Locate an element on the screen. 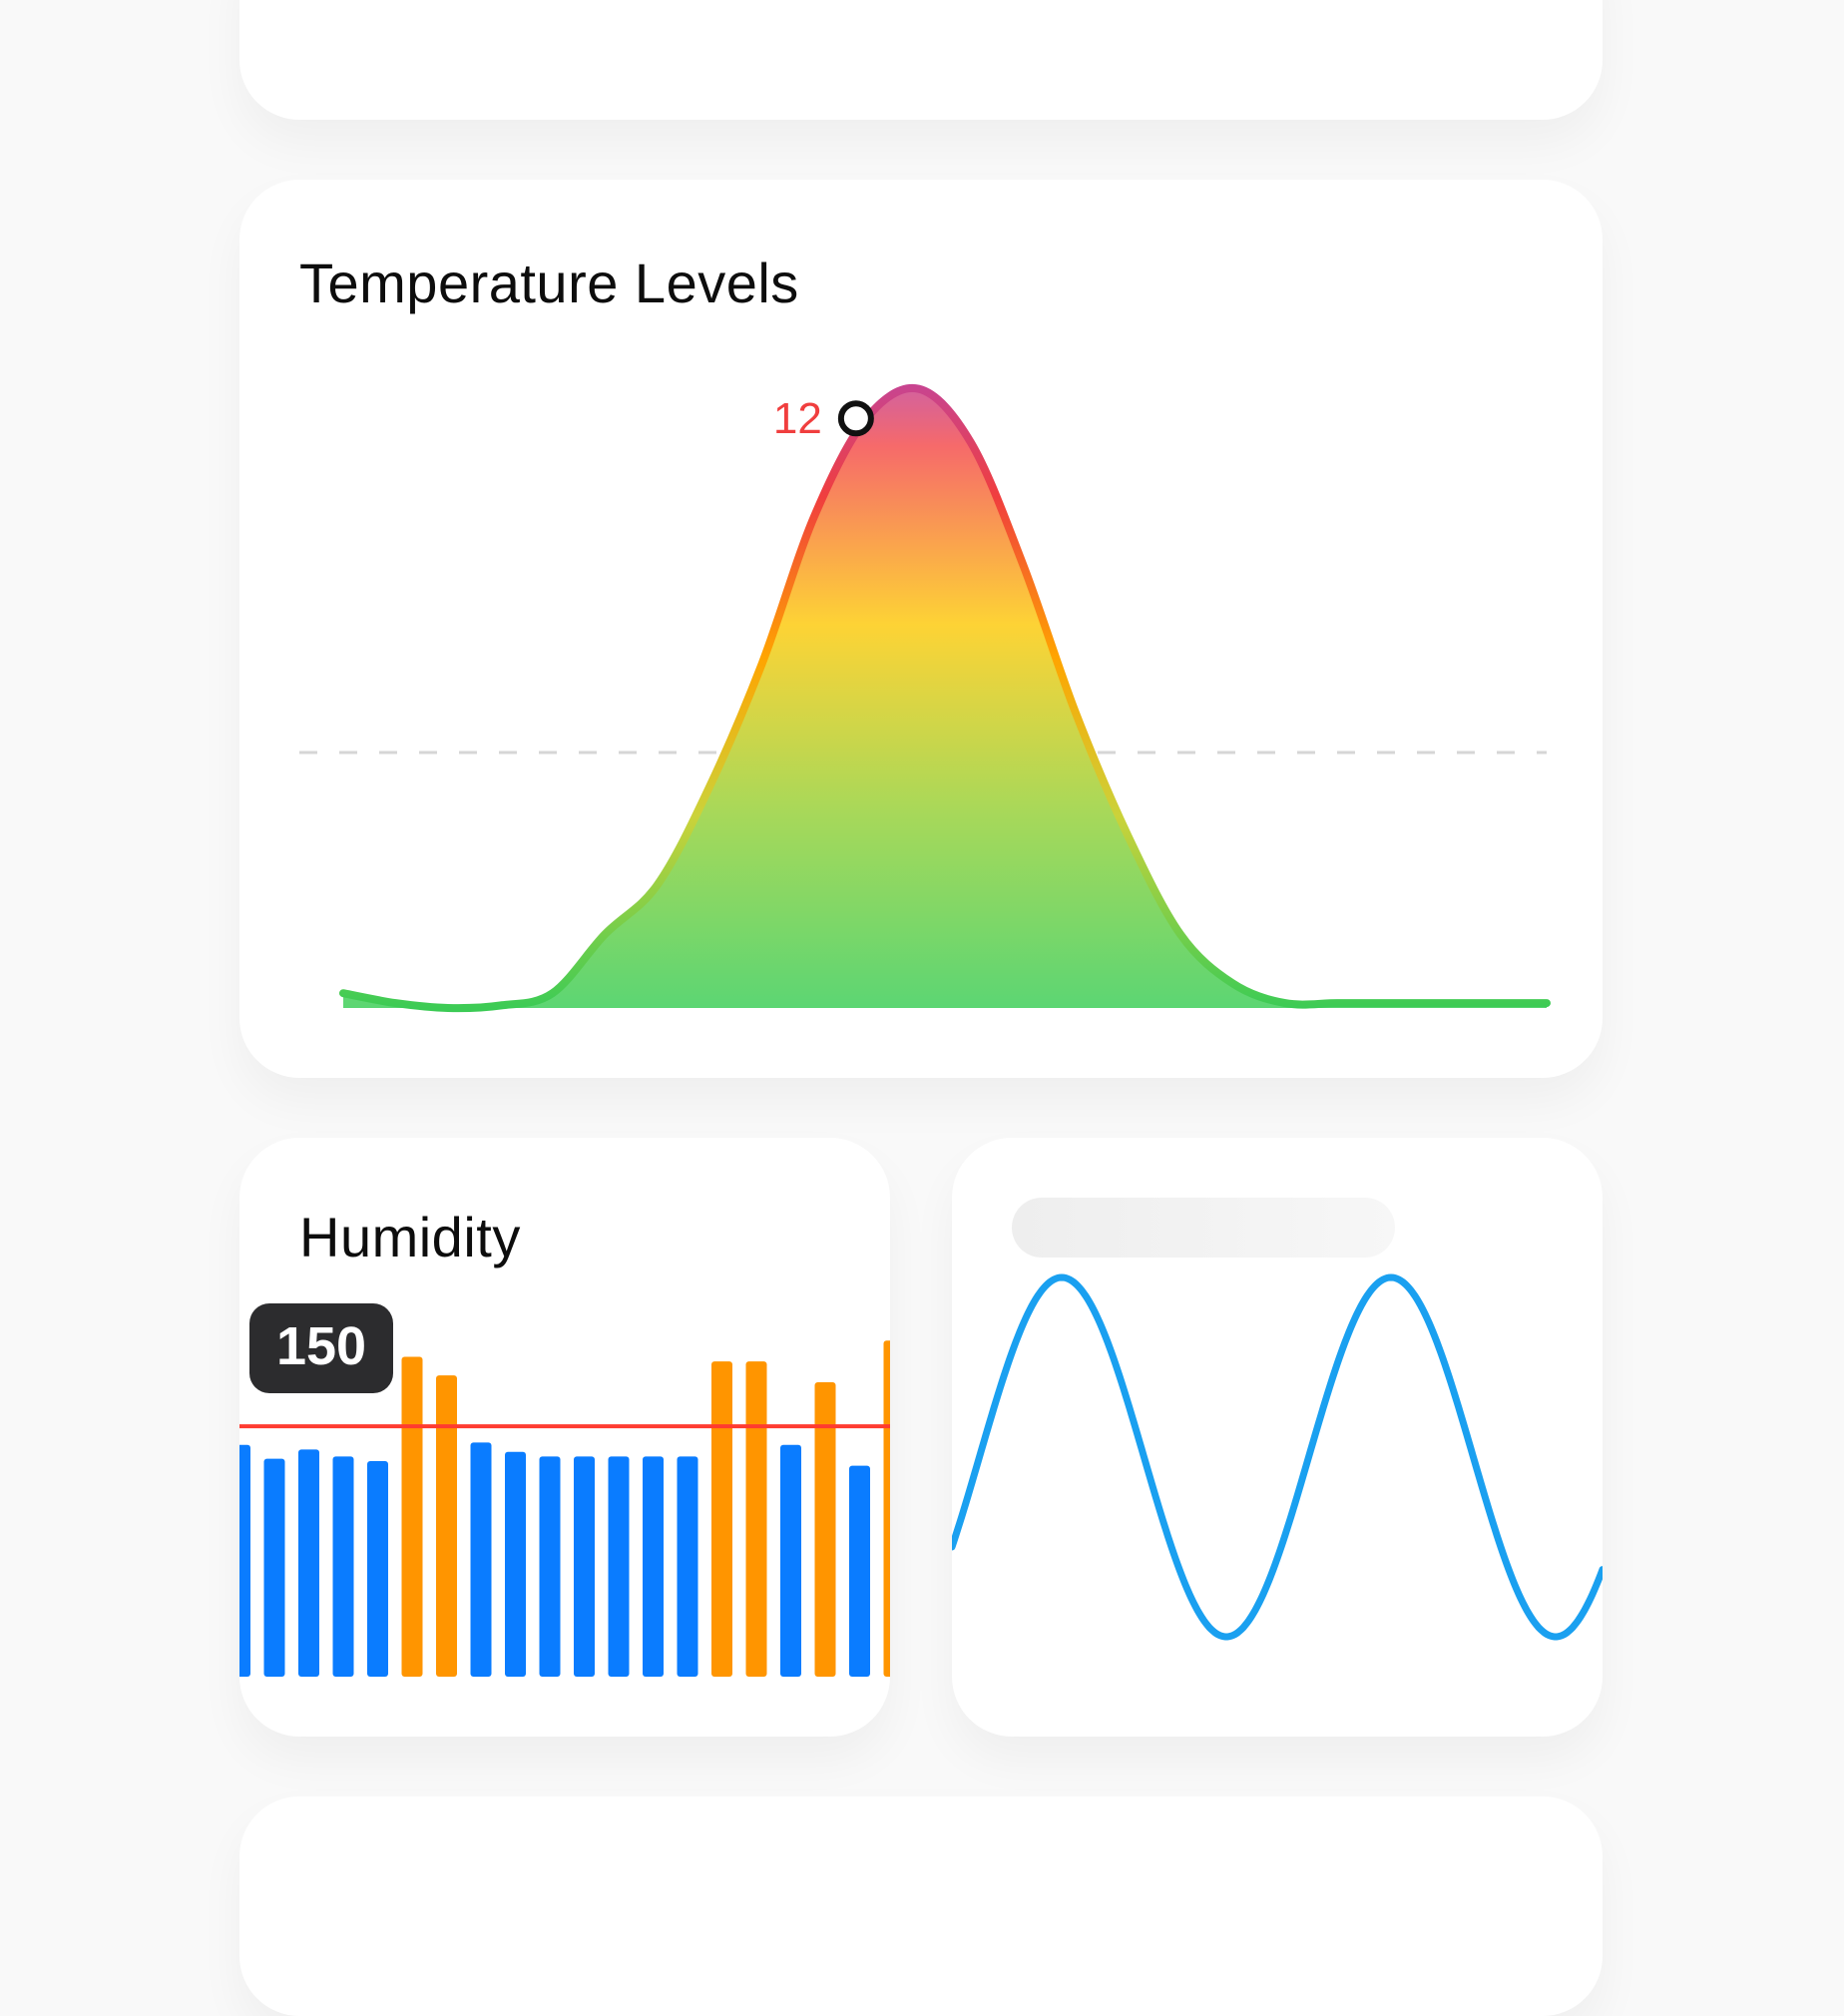  bottom-card is located at coordinates (921, 1906).